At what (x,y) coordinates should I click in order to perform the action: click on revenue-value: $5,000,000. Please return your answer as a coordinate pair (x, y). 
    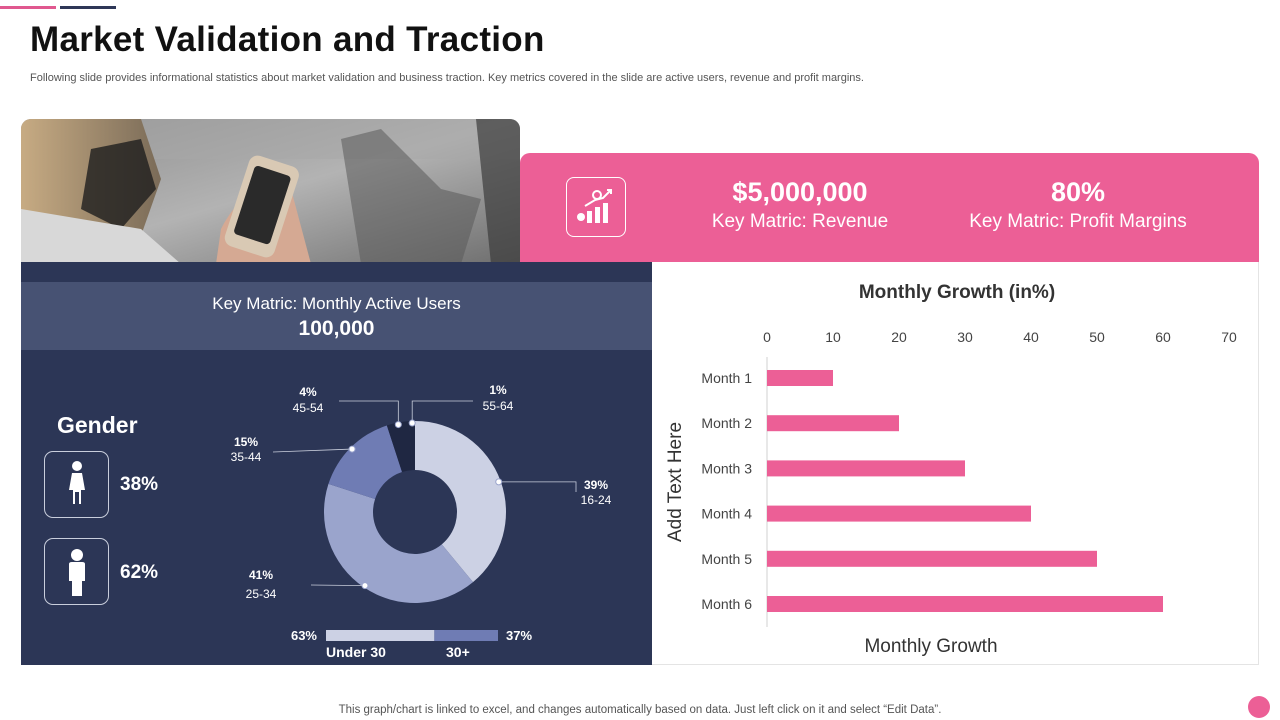
    Looking at the image, I should click on (800, 192).